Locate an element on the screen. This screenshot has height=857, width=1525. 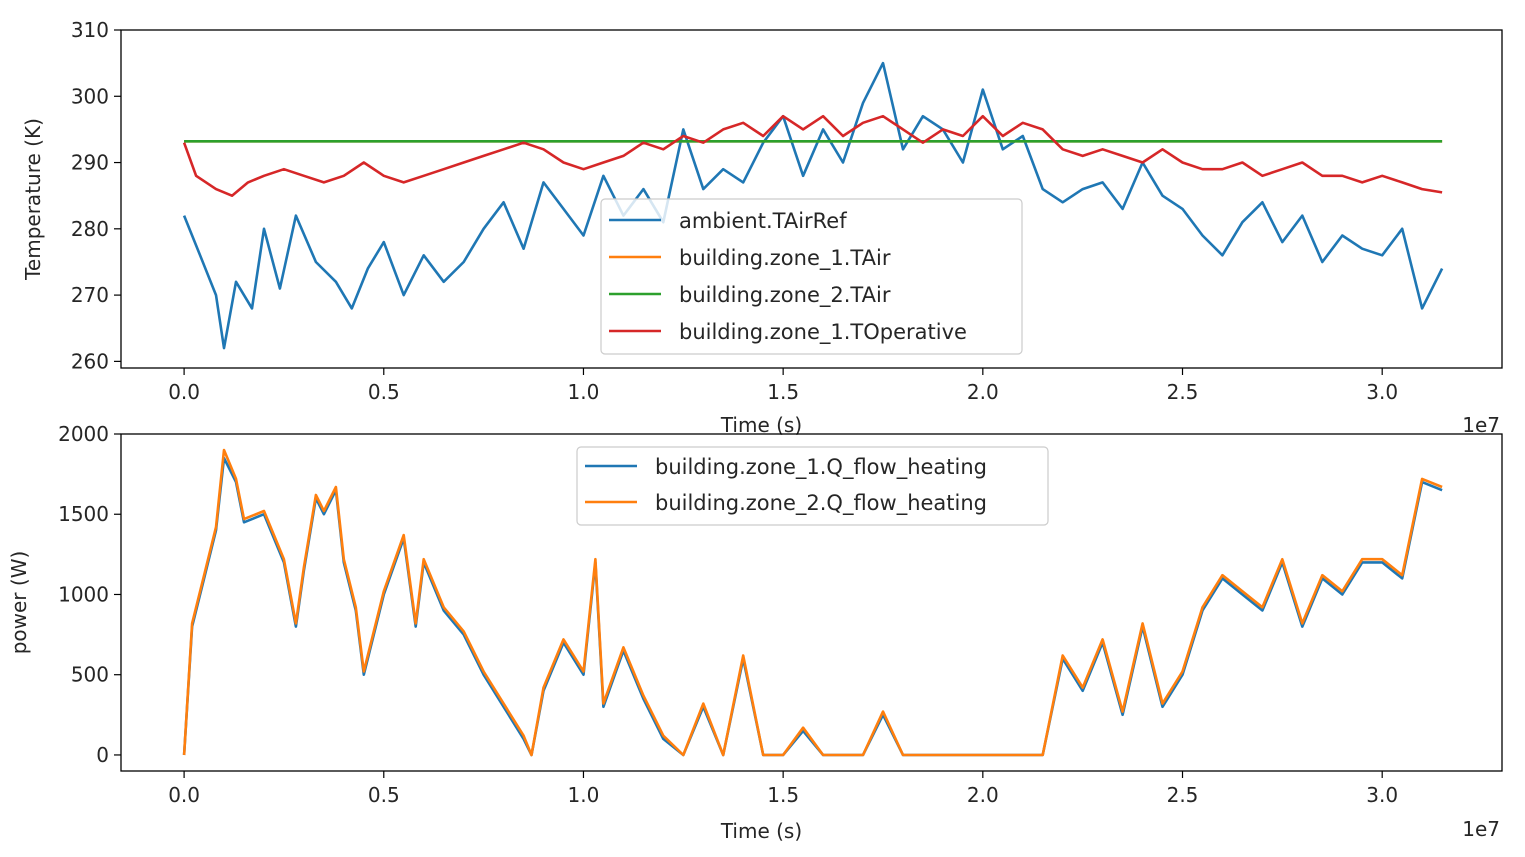
y-tick-label: 1000 is located at coordinates (83, 594).